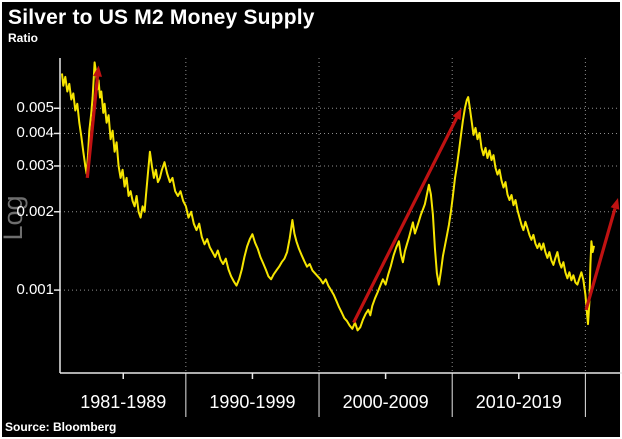 This screenshot has height=439, width=622. I want to click on source-note: Source: Bloomberg, so click(61, 427).